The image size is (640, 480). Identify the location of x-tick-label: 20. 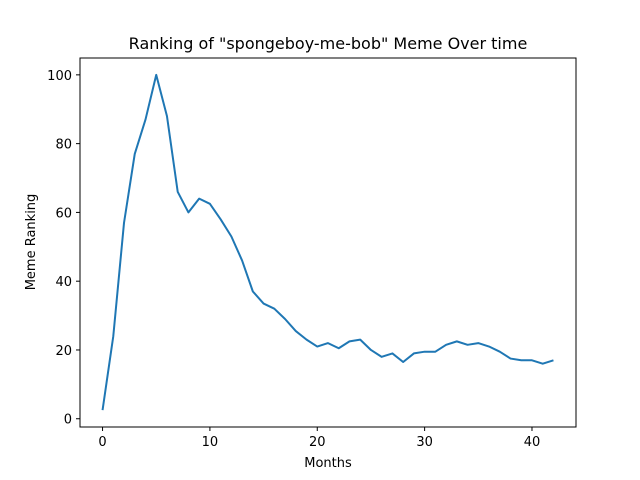
(317, 442).